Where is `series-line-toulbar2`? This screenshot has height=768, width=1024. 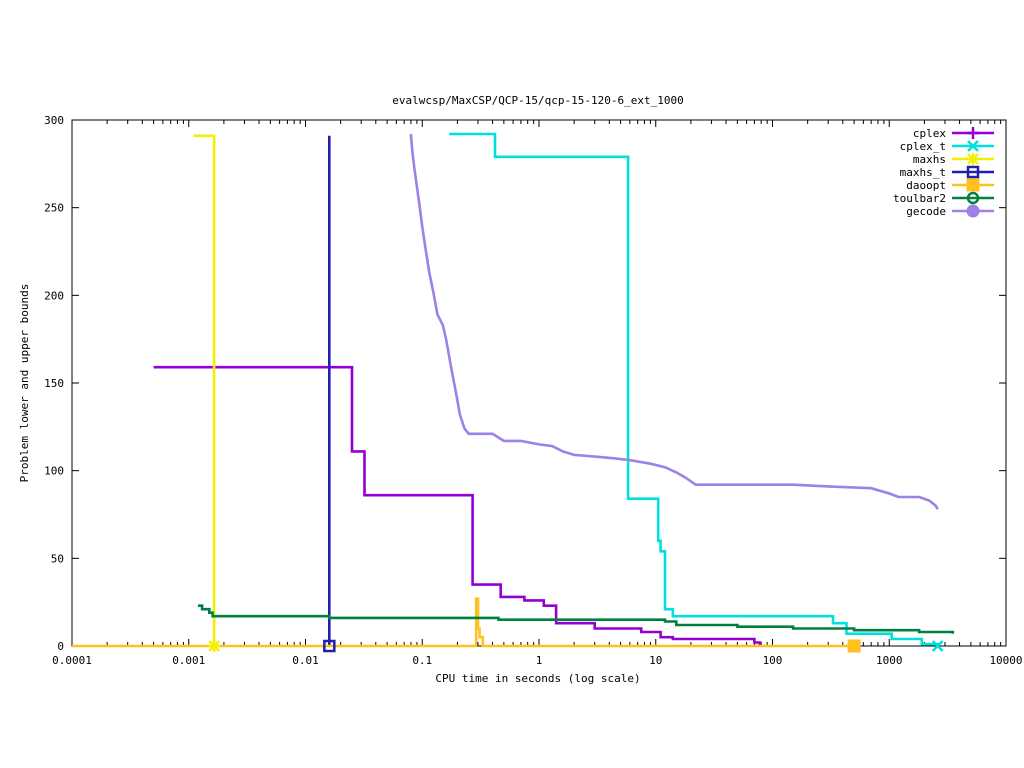 series-line-toulbar2 is located at coordinates (576, 619).